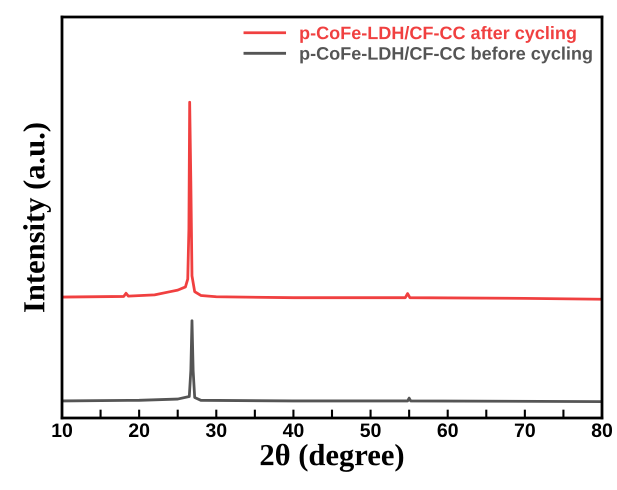 This screenshot has width=617, height=490. Describe the element at coordinates (293, 430) in the screenshot. I see `x-tick-label: 40` at that location.